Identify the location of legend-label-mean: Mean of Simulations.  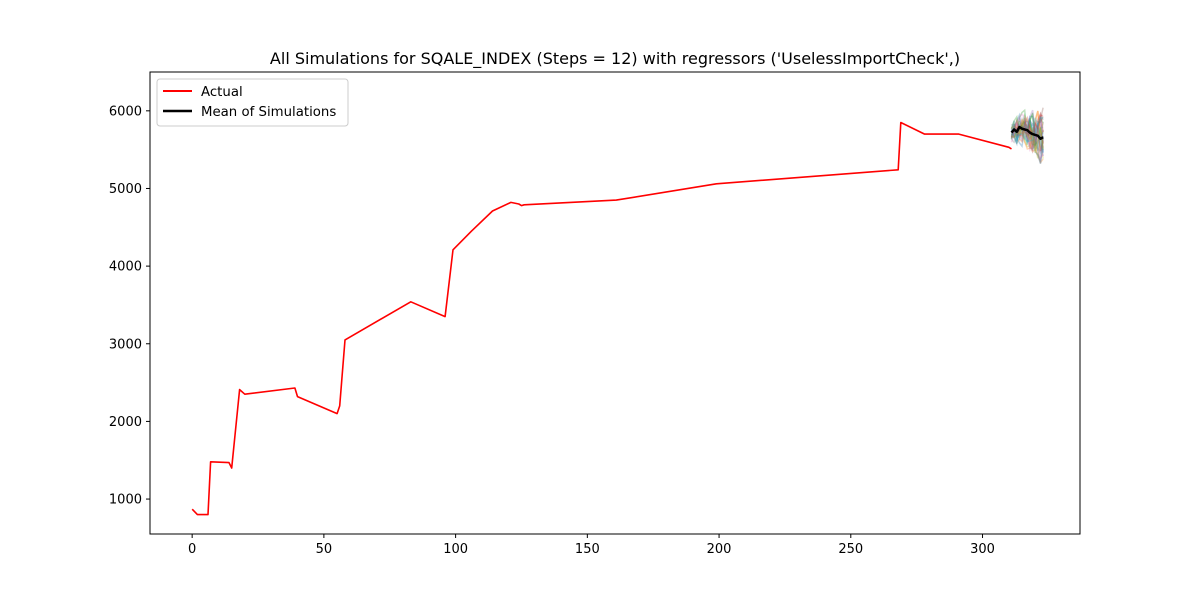
(268, 112).